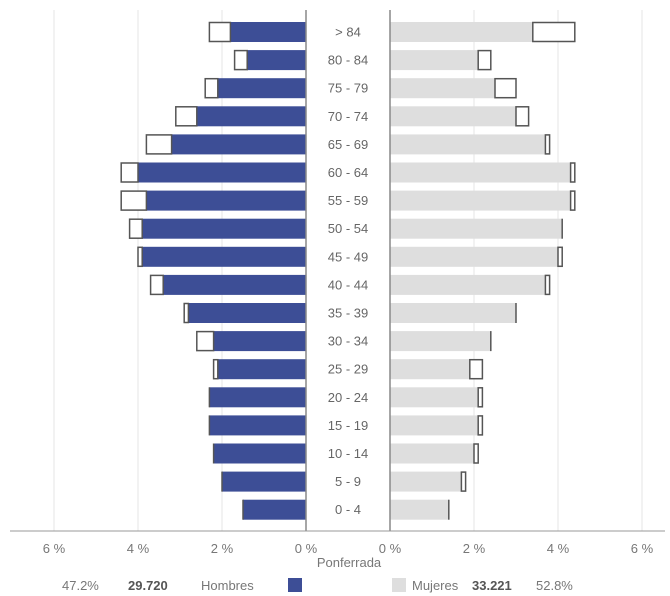  What do you see at coordinates (348, 453) in the screenshot?
I see `age-label-10-14: 10 - 14` at bounding box center [348, 453].